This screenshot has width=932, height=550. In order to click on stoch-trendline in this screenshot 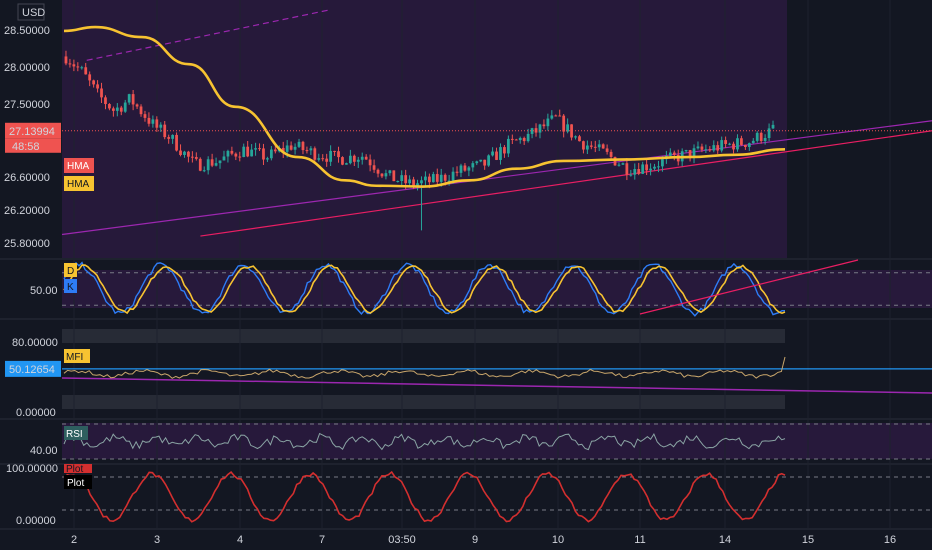, I will do `click(749, 287)`.